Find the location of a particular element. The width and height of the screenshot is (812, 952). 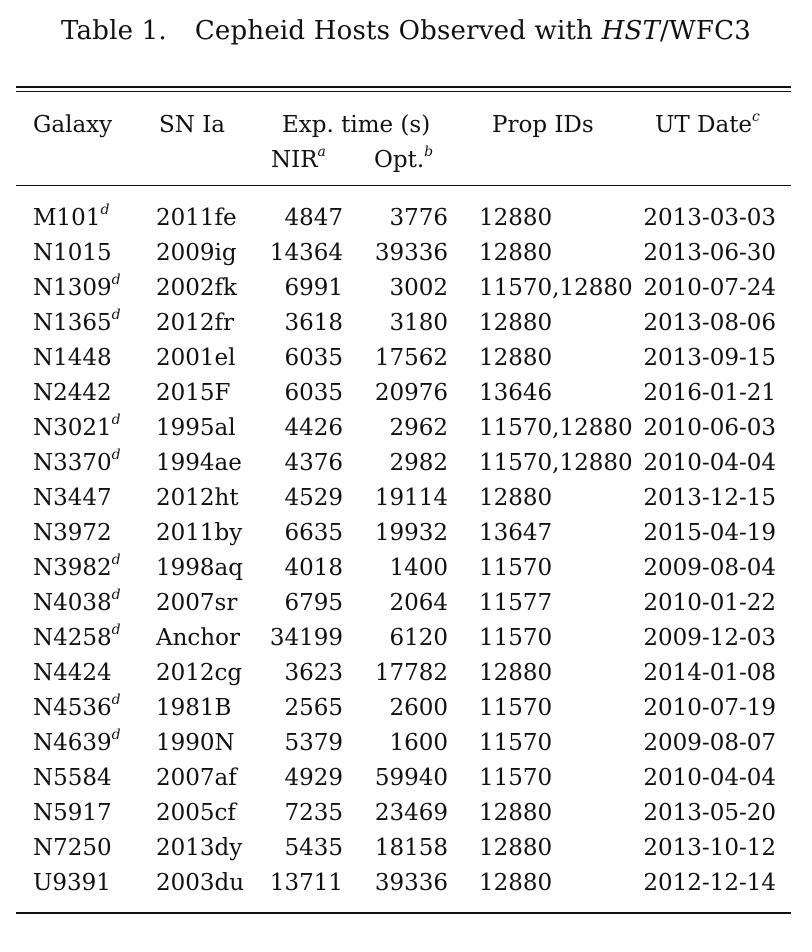

cell-sn: 2007af is located at coordinates (196, 778).